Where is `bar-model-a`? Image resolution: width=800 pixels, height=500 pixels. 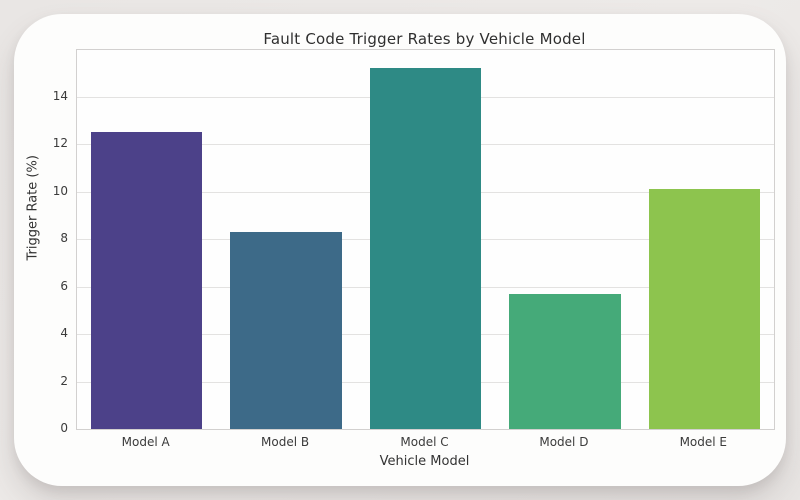
bar-model-a is located at coordinates (146, 280).